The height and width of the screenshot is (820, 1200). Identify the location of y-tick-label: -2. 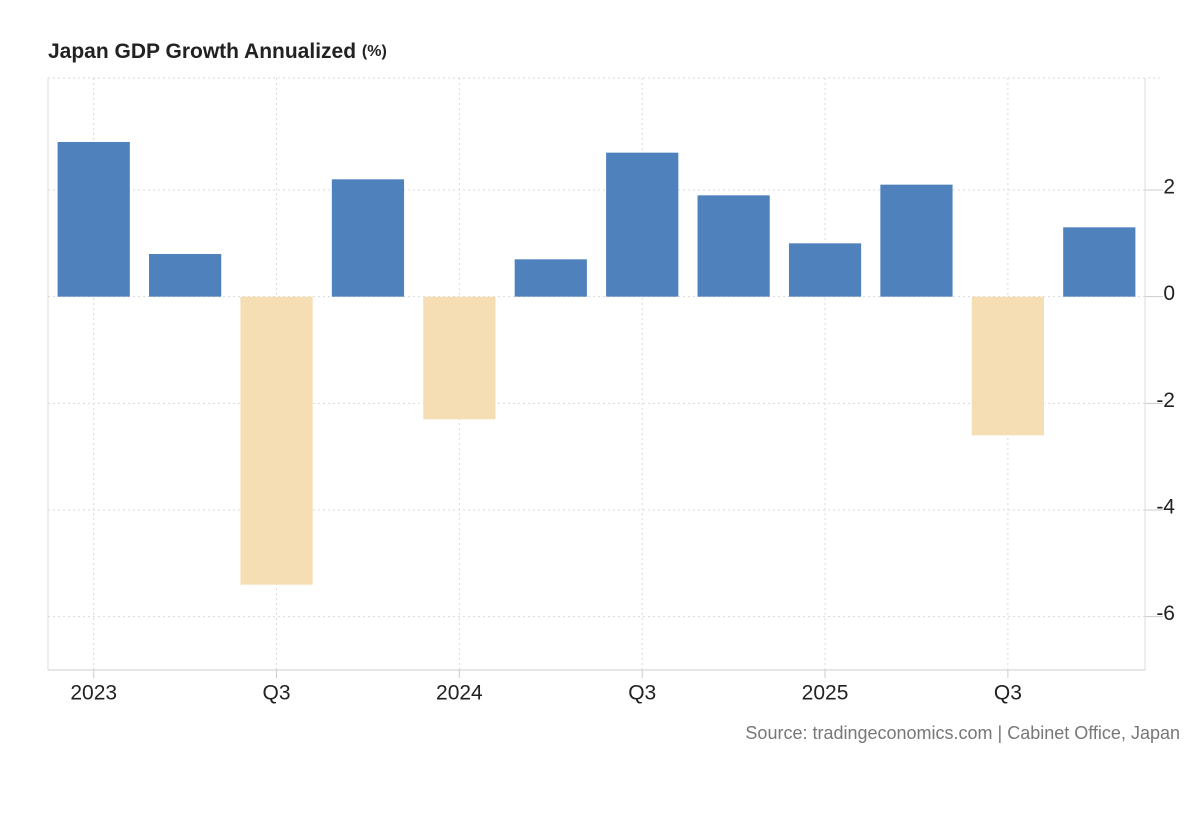
(1165, 400).